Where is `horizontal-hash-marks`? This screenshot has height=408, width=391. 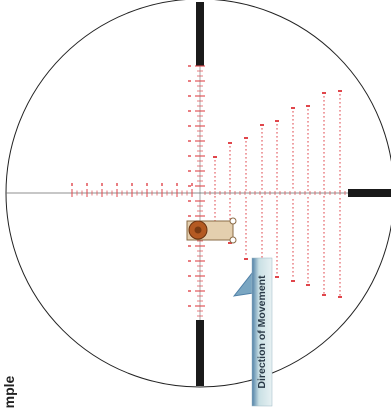
horizontal-hash-marks is located at coordinates (208, 190).